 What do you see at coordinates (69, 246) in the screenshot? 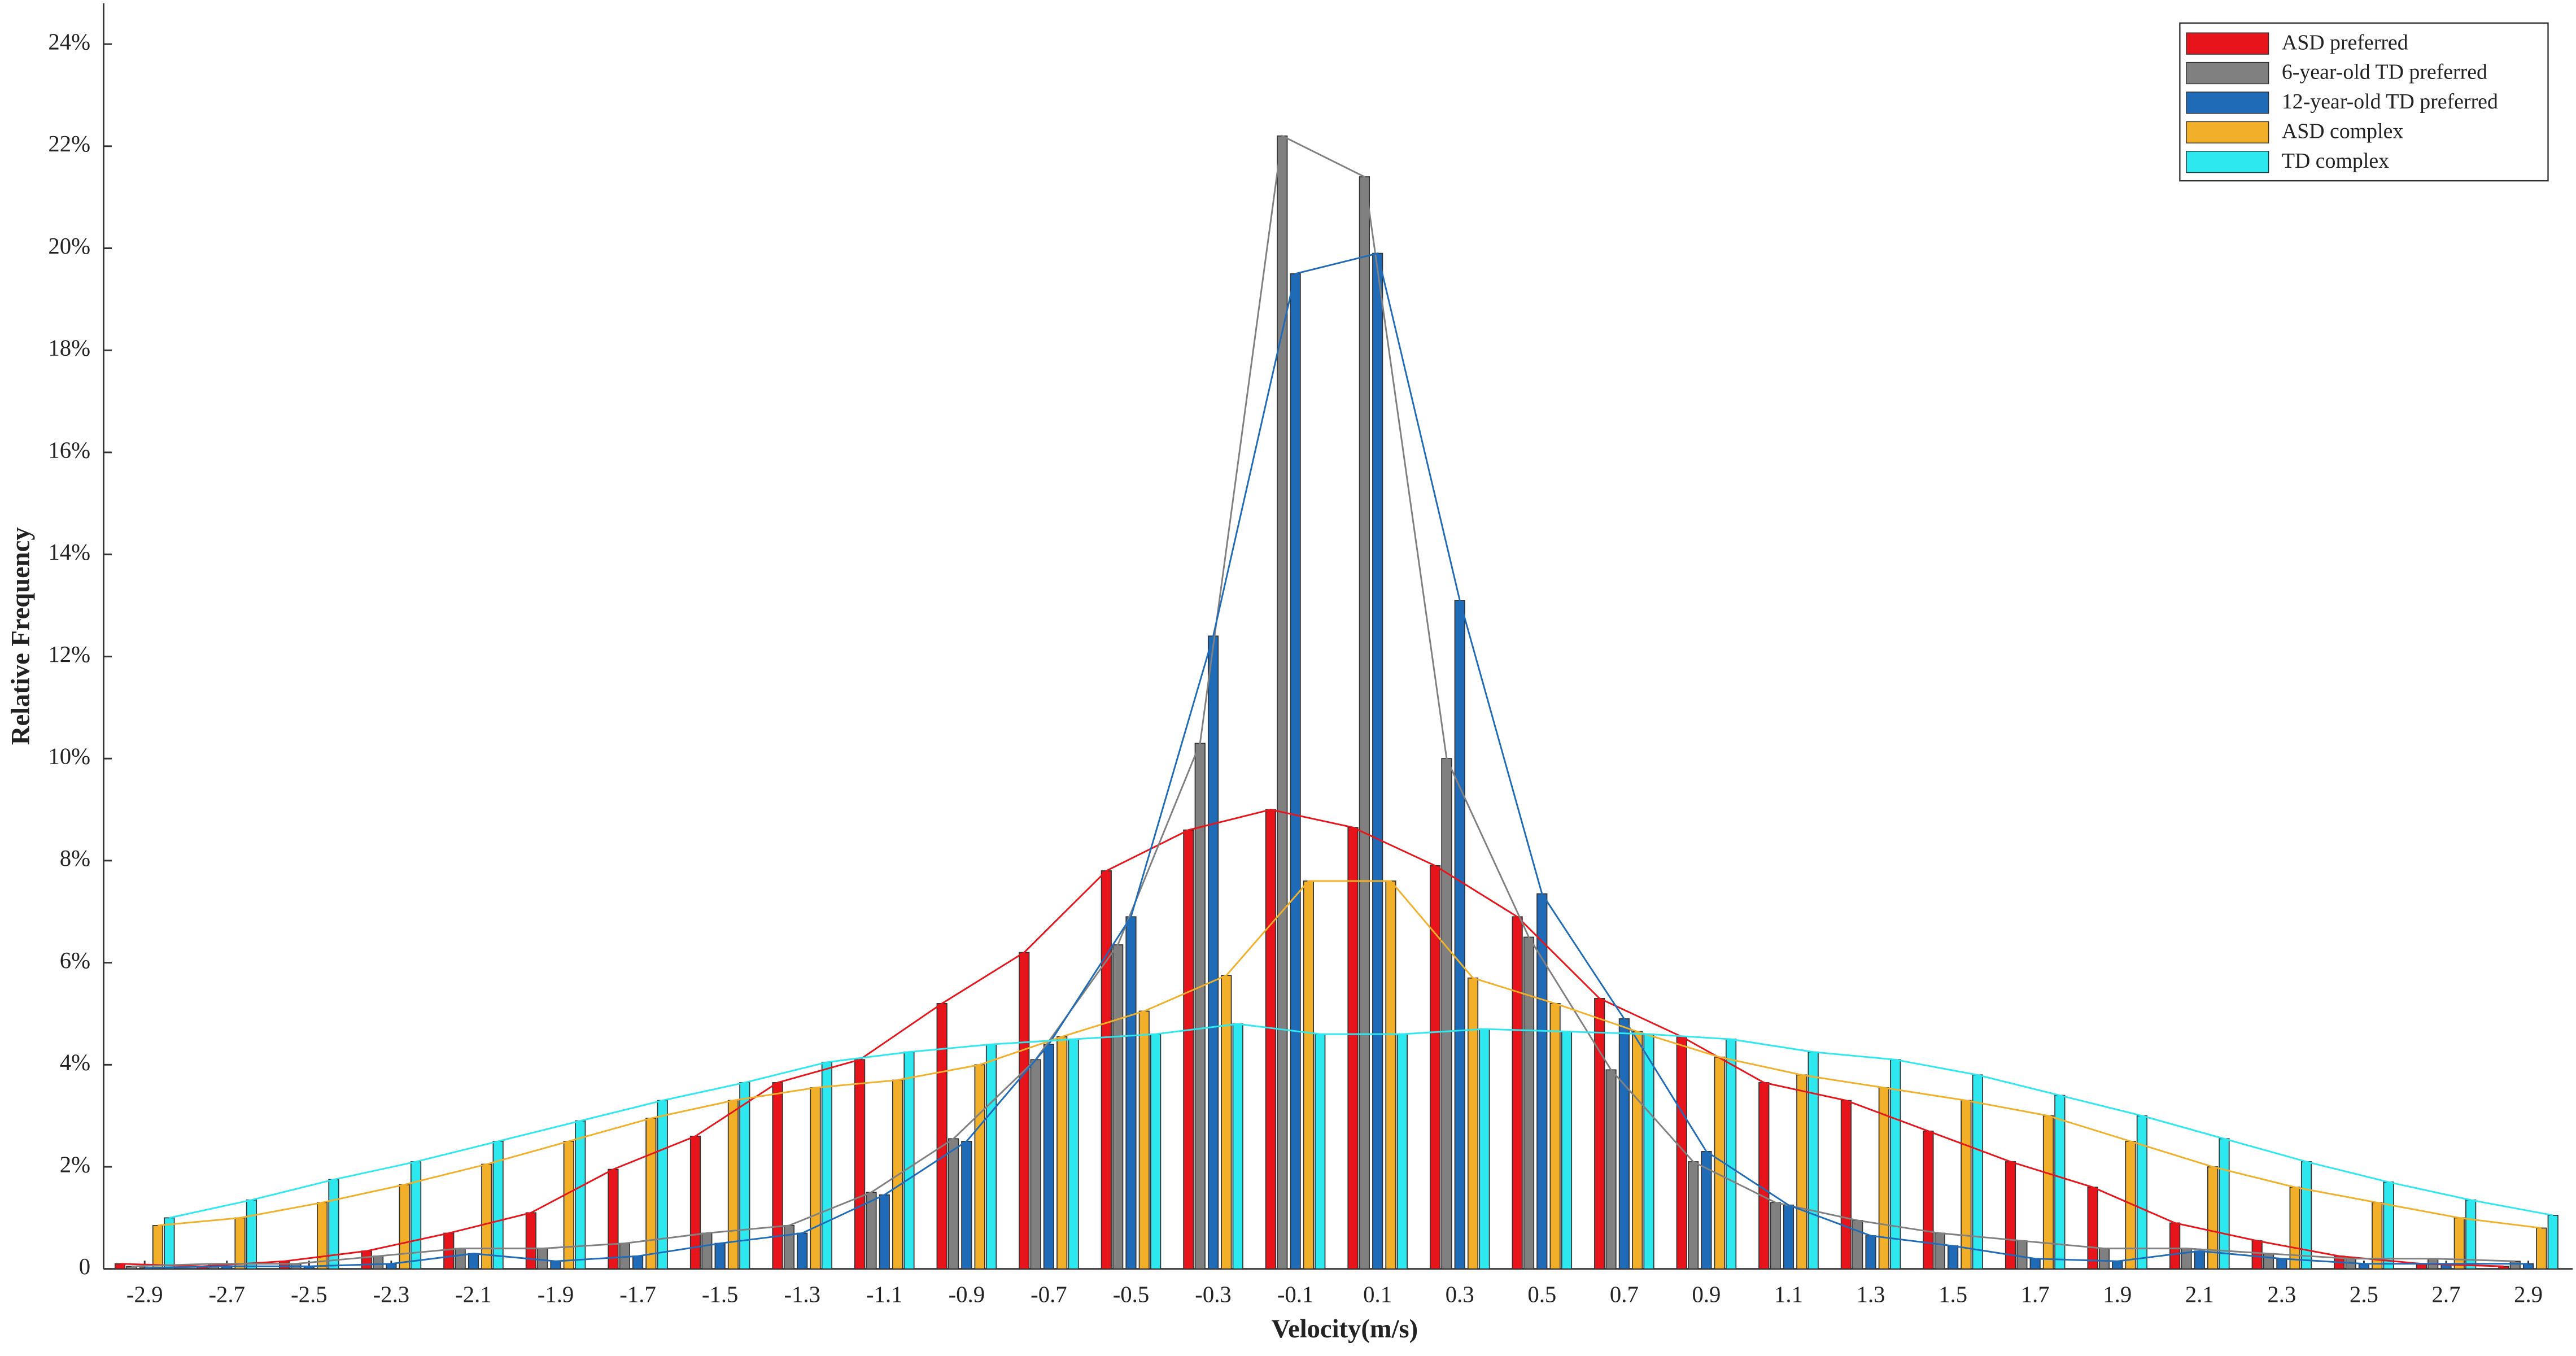
I see `y-tick-label: 20%` at bounding box center [69, 246].